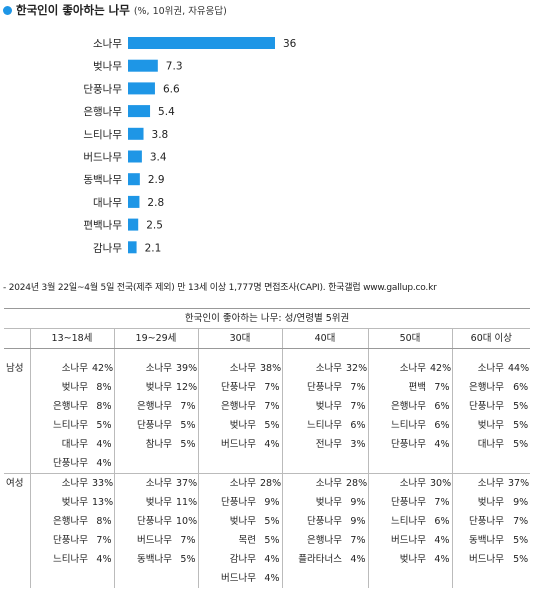  Describe the element at coordinates (356, 368) in the screenshot. I see `tree-percent: 32%` at that location.